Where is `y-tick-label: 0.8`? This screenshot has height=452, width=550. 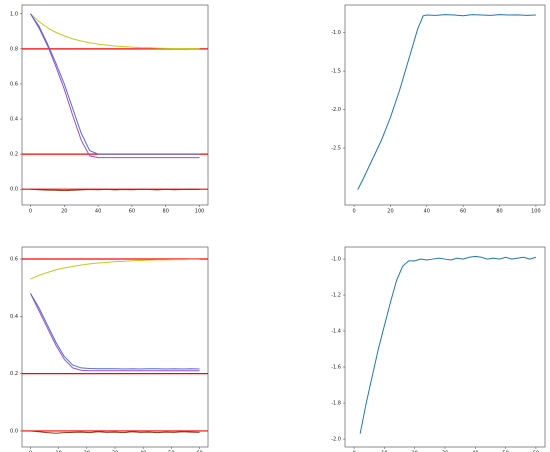
y-tick-label: 0.8 is located at coordinates (14, 49).